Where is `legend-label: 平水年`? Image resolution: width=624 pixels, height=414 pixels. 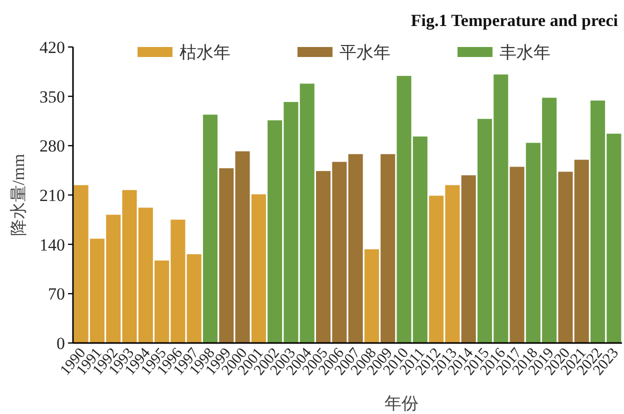
legend-label: 平水年 is located at coordinates (365, 52).